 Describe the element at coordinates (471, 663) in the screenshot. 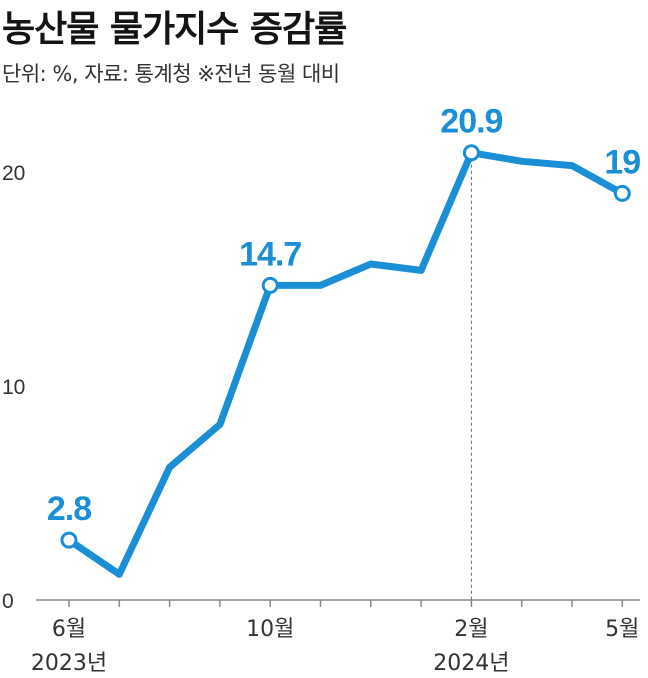

I see `x-year-label: 2024년` at that location.